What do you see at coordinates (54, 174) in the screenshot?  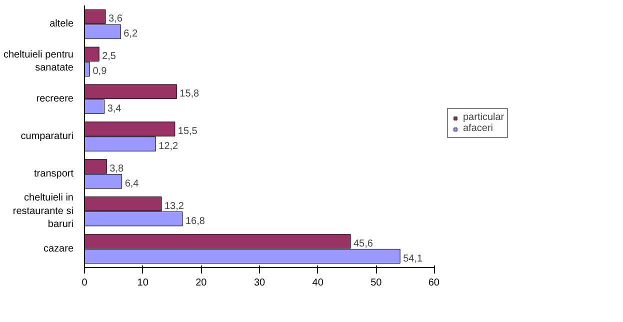 I see `y-tick-label: transport` at bounding box center [54, 174].